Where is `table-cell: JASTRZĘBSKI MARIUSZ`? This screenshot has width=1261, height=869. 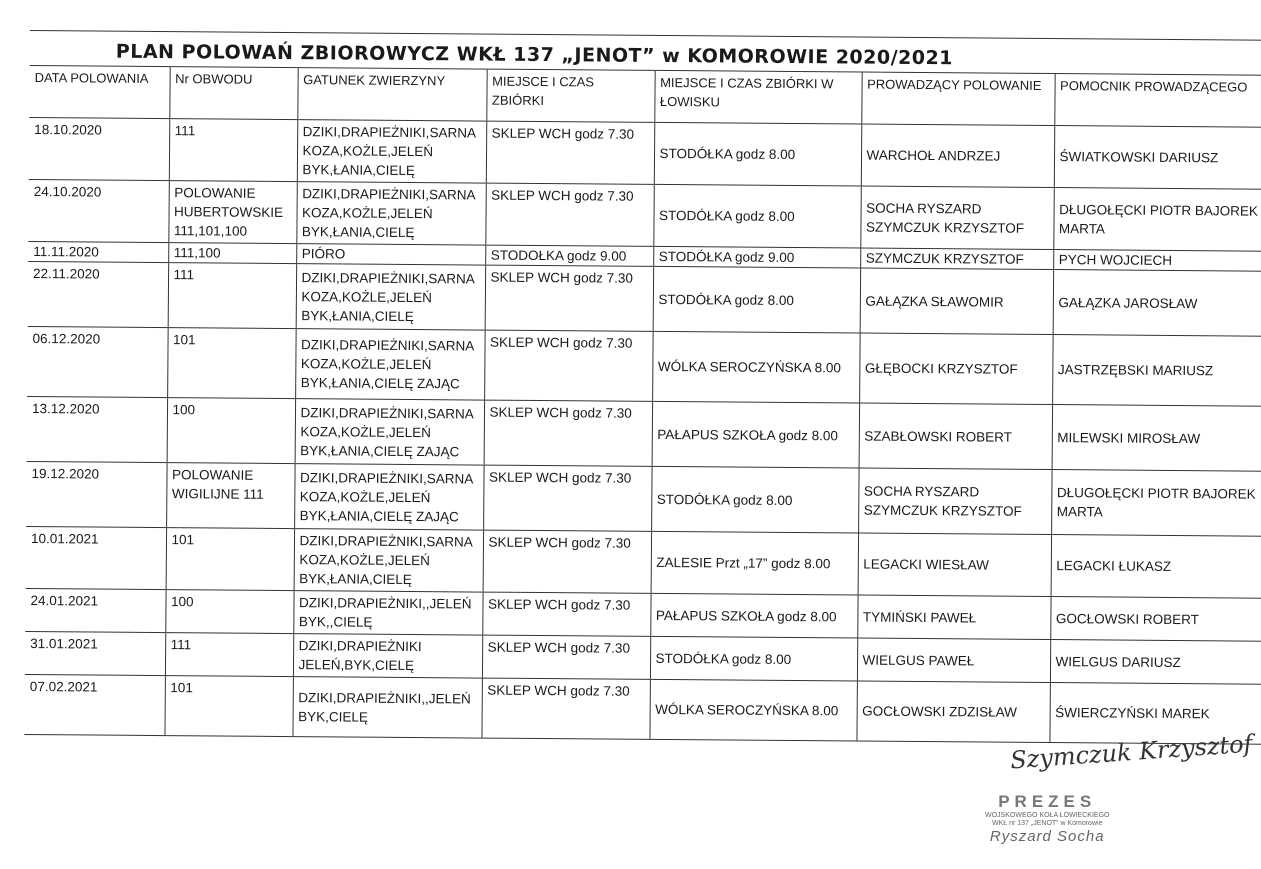
table-cell: JASTRZĘBSKI MARIUSZ is located at coordinates (1156, 370).